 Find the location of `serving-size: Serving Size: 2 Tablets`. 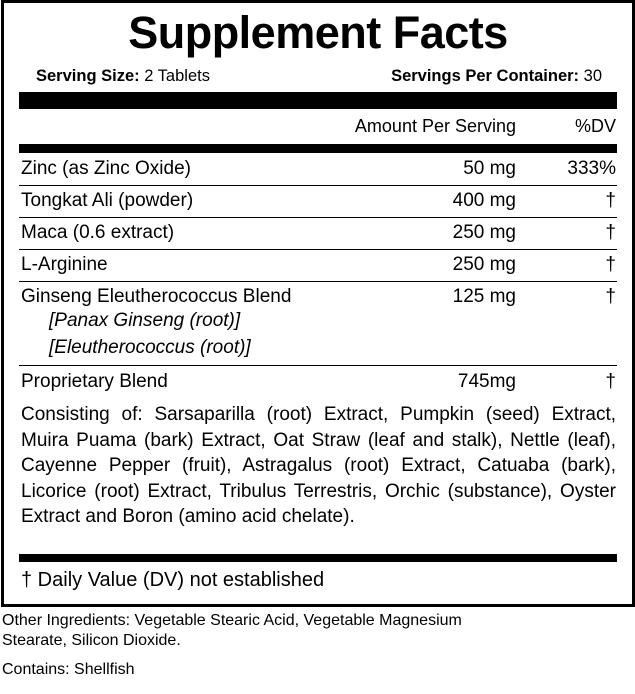

serving-size: Serving Size: 2 Tablets is located at coordinates (123, 76).